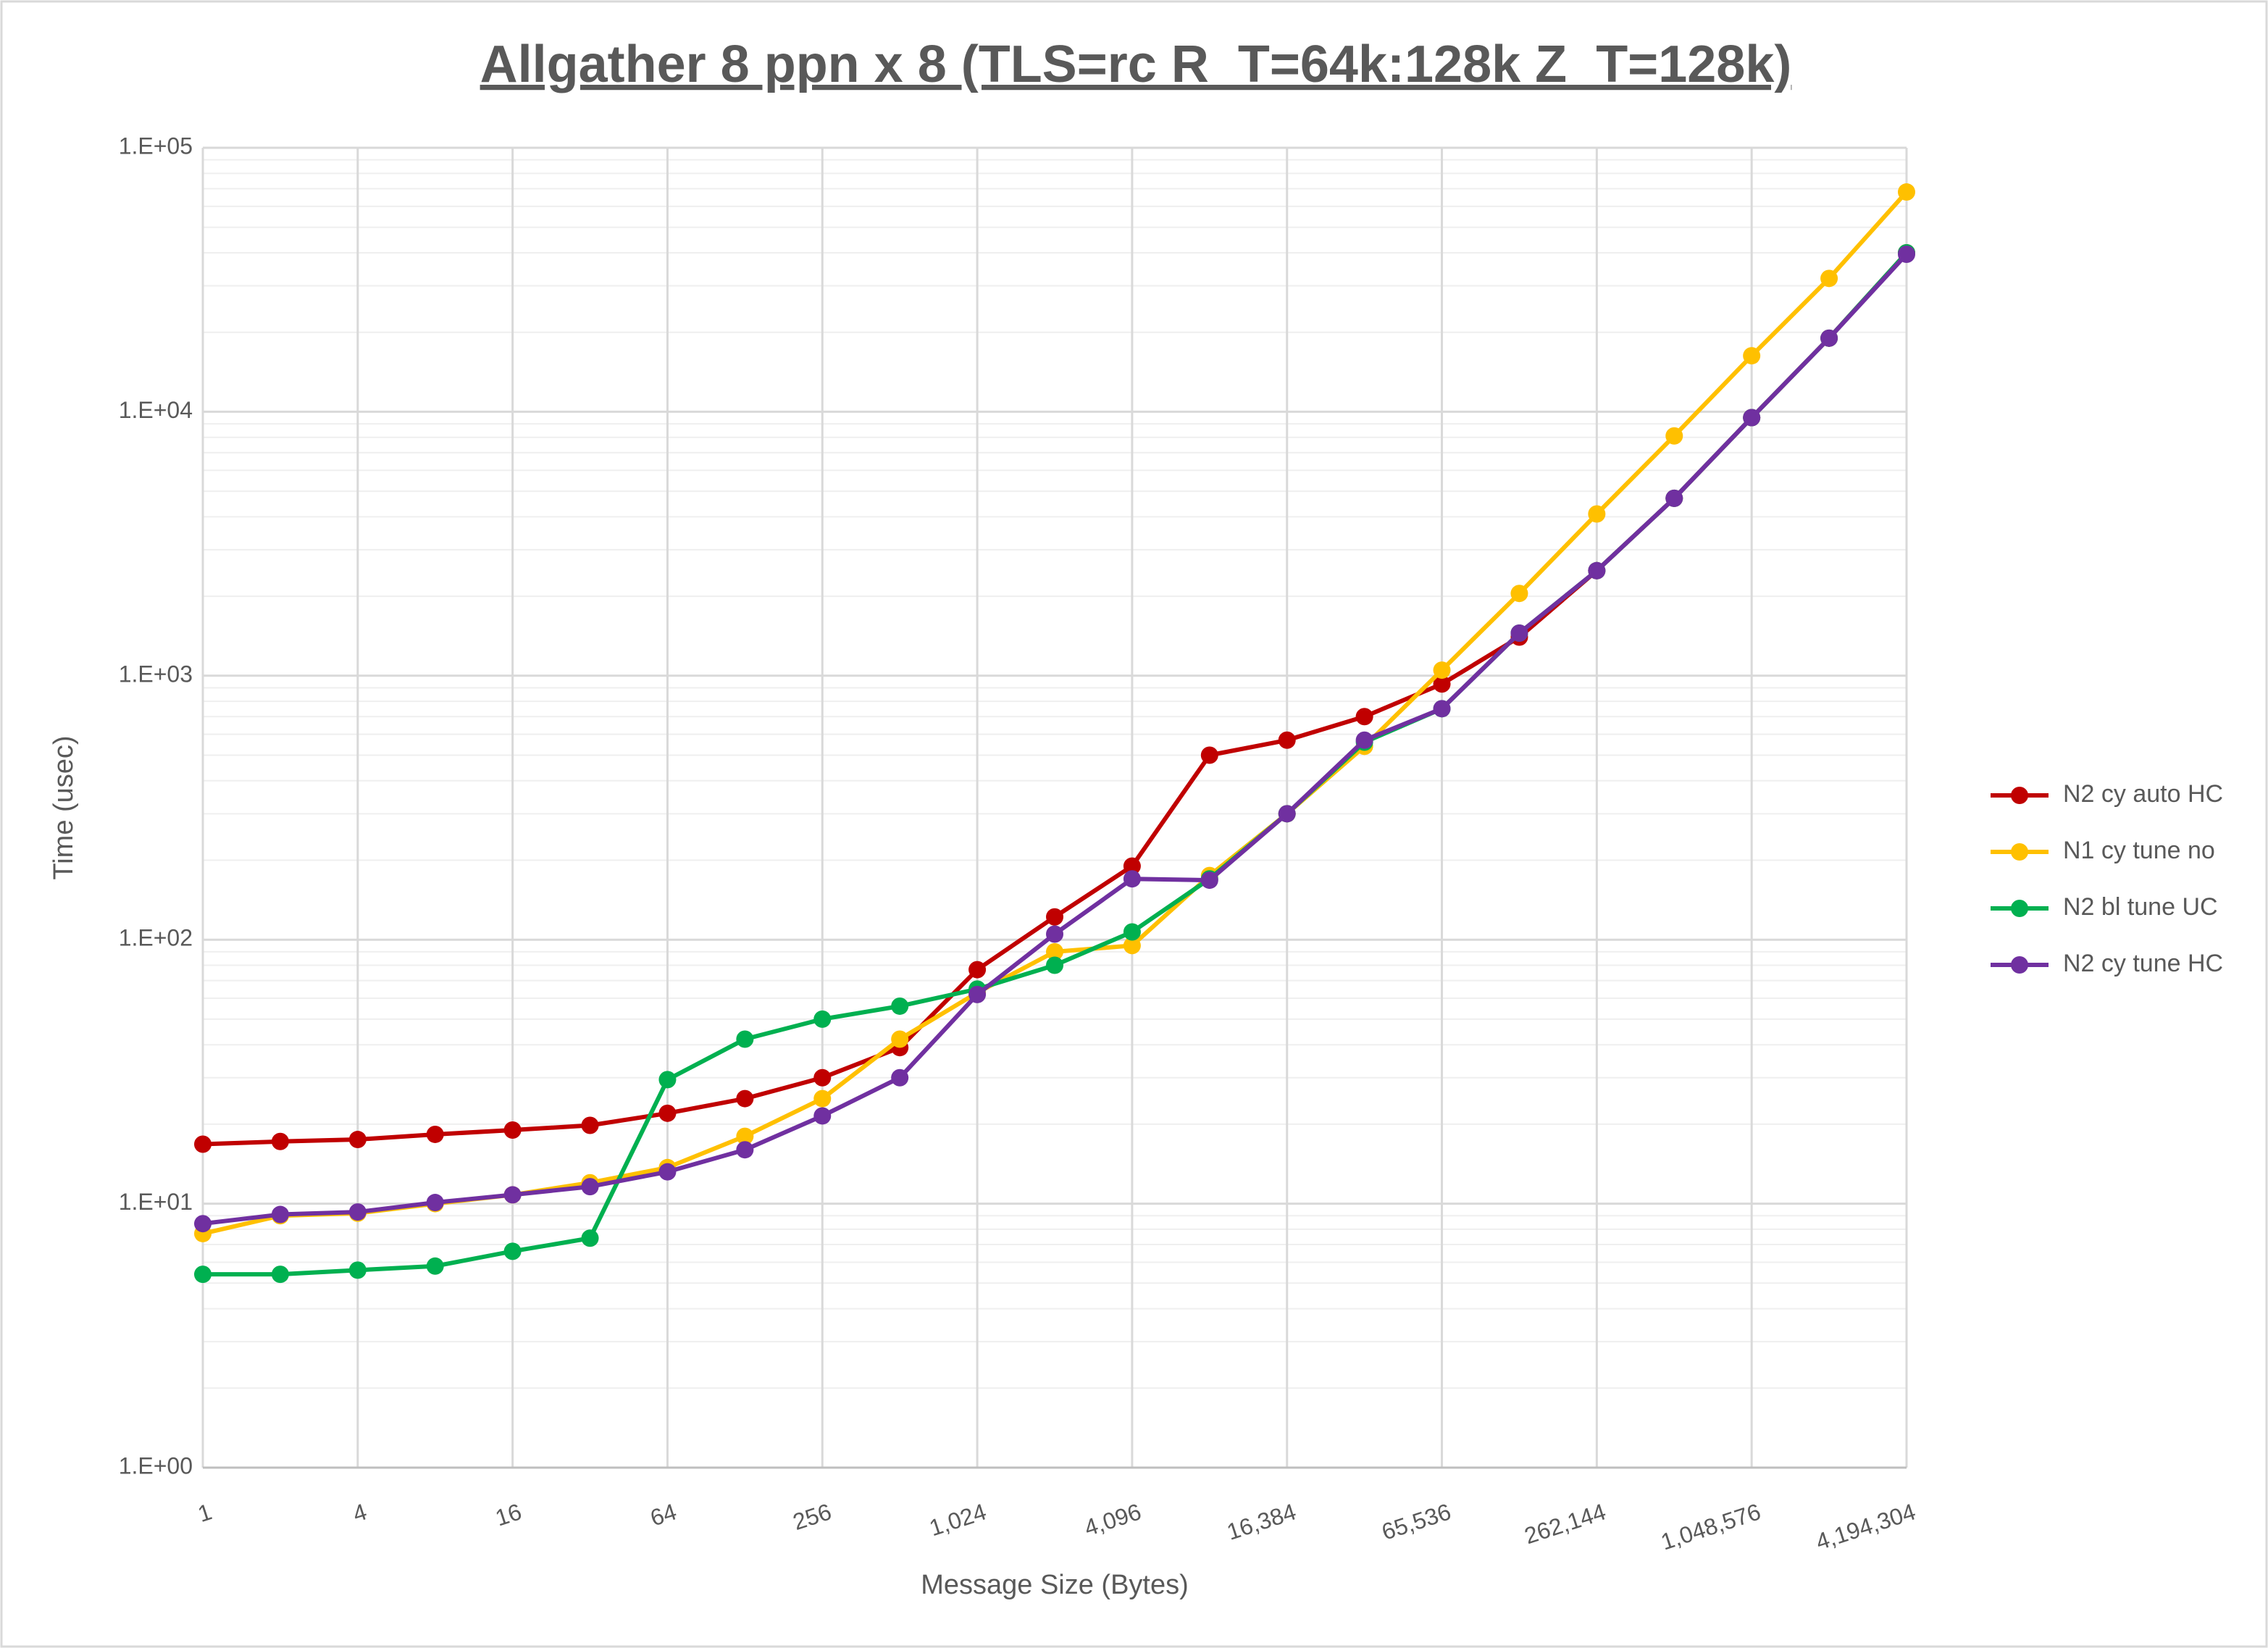  What do you see at coordinates (2139, 850) in the screenshot?
I see `legend-label: N1 cy tune no` at bounding box center [2139, 850].